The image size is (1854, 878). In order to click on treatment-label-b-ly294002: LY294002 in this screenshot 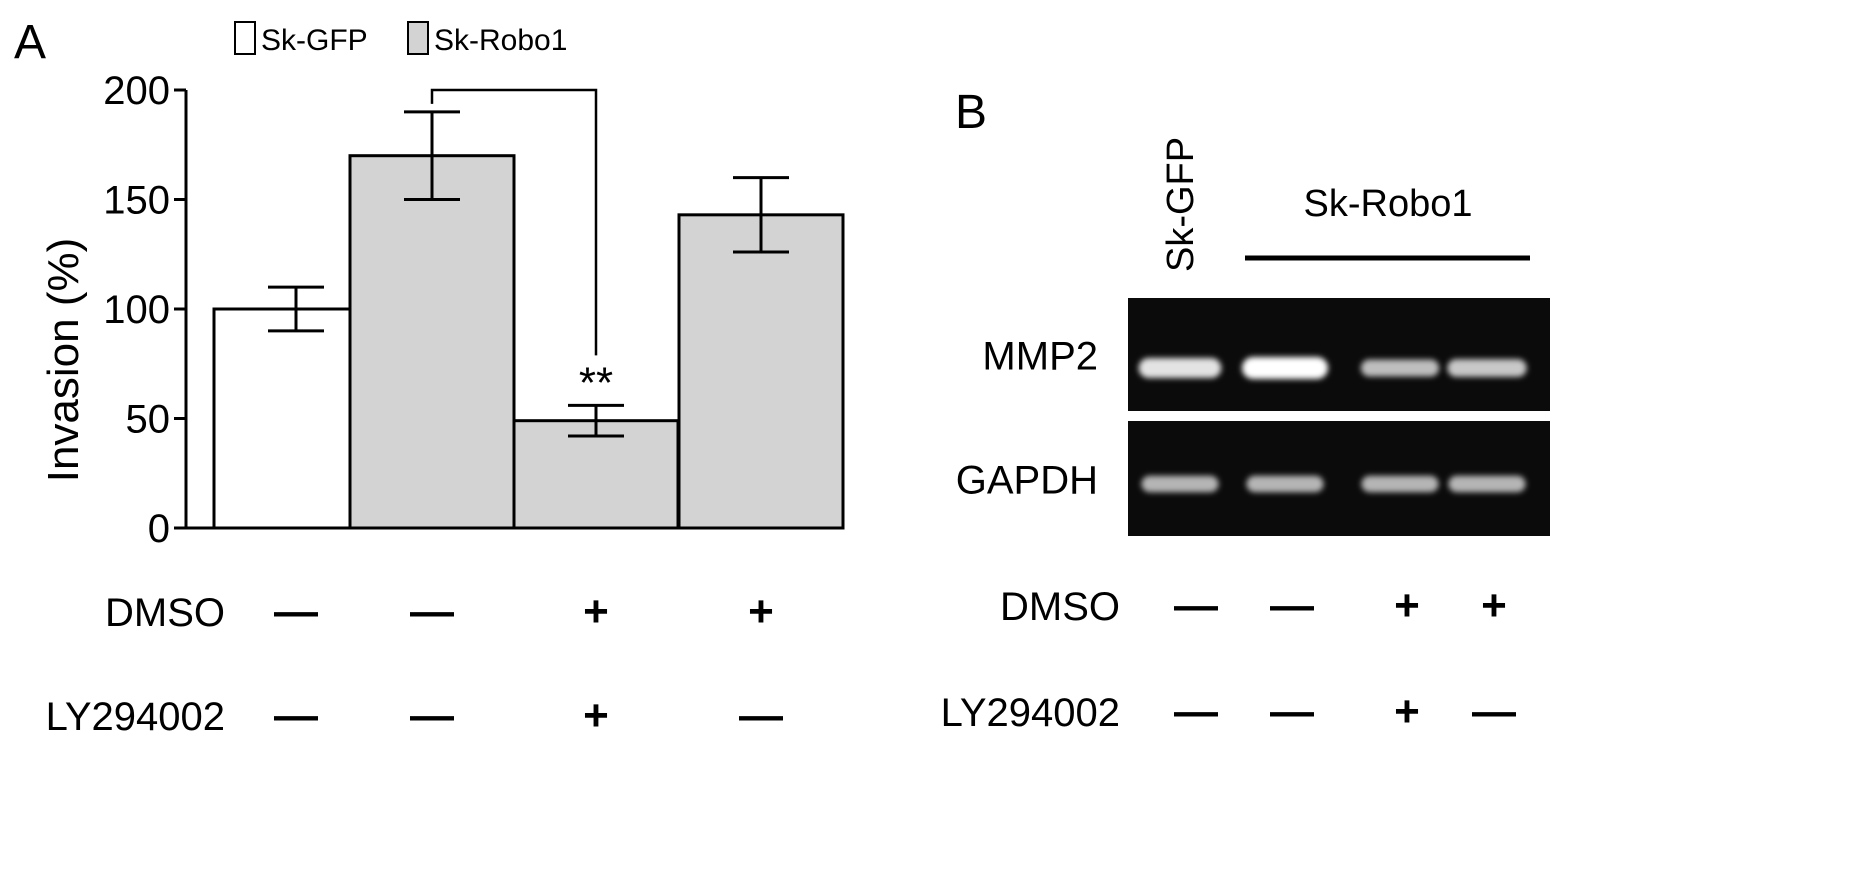, I will do `click(1030, 713)`.